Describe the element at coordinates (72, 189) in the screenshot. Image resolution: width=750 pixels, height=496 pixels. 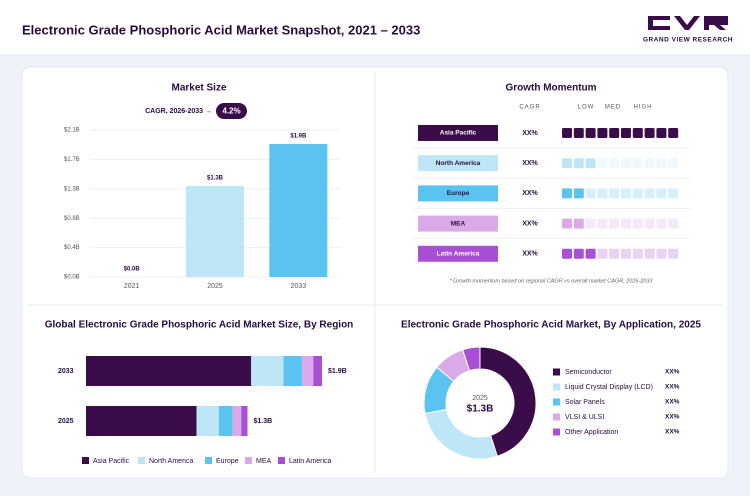
I see `y-tick-label: $1.3B` at that location.